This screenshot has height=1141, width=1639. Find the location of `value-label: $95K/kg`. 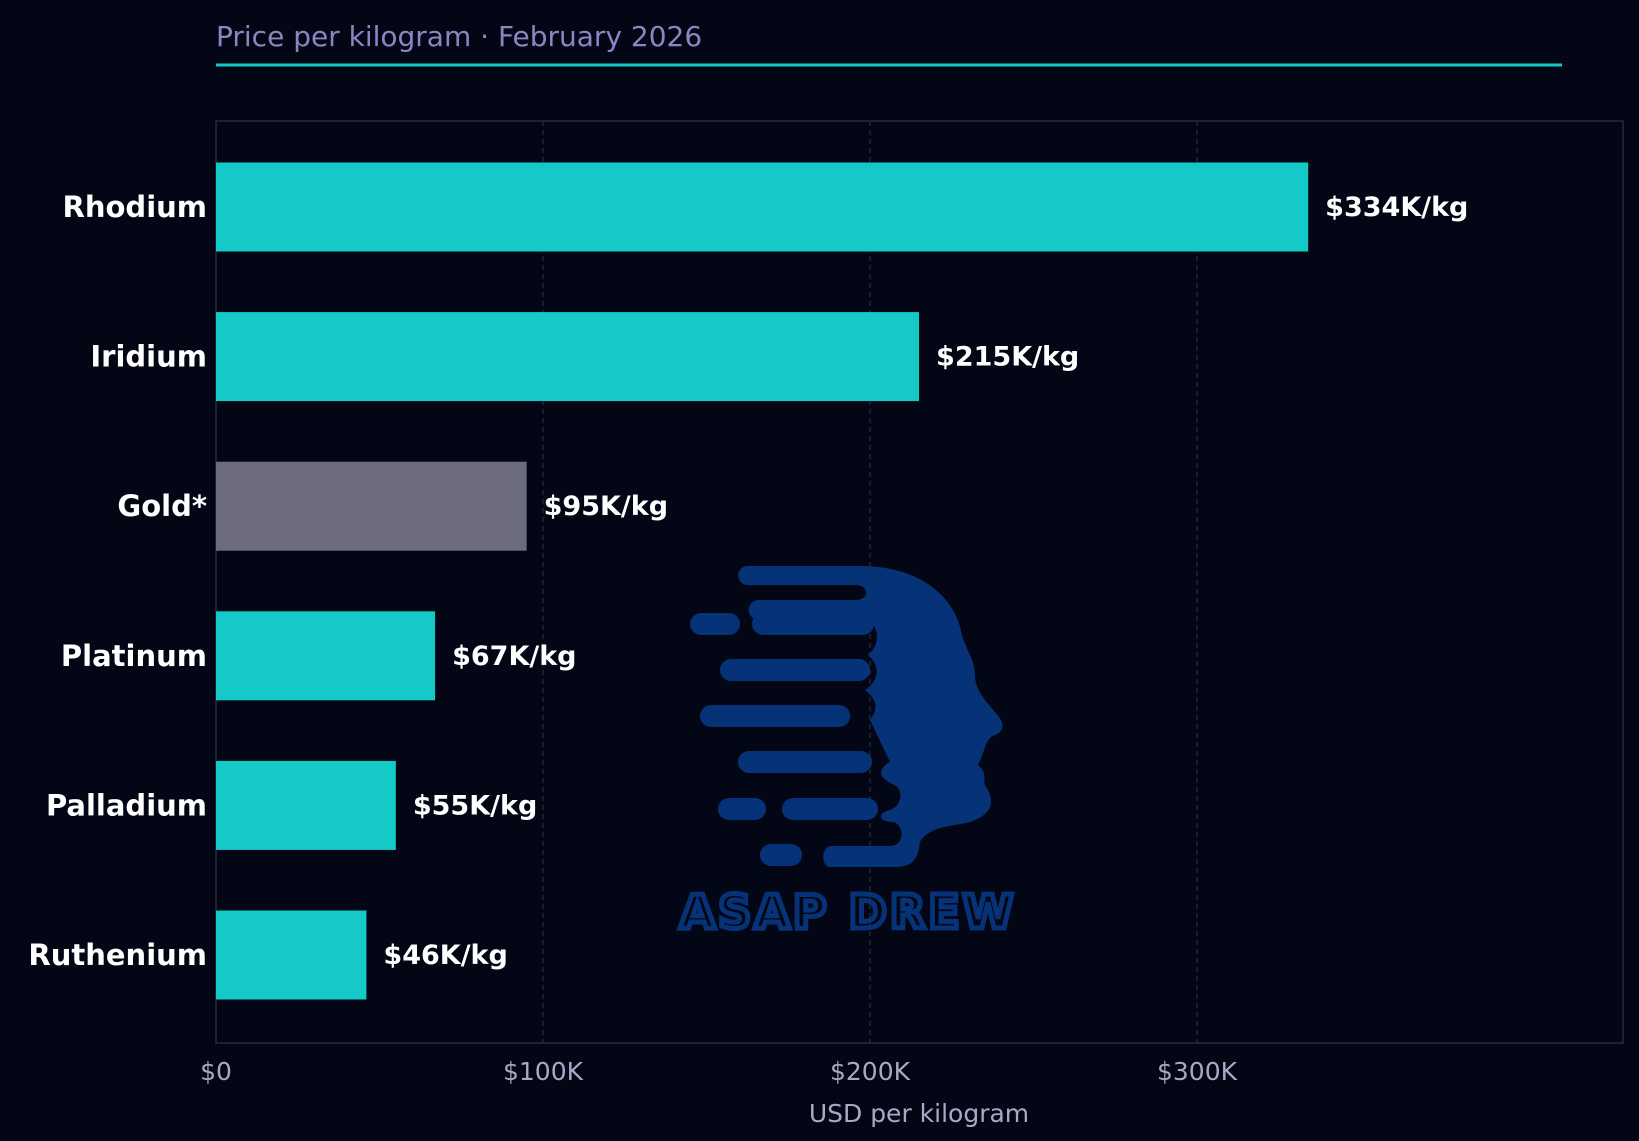

value-label: $95K/kg is located at coordinates (606, 506).